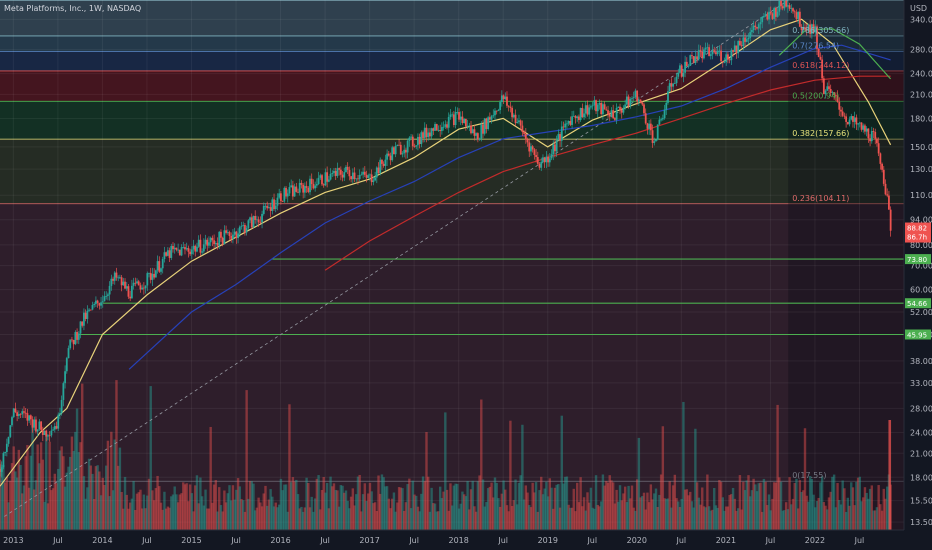  What do you see at coordinates (921, 195) in the screenshot?
I see `y-tick-label: 110.00` at bounding box center [921, 195].